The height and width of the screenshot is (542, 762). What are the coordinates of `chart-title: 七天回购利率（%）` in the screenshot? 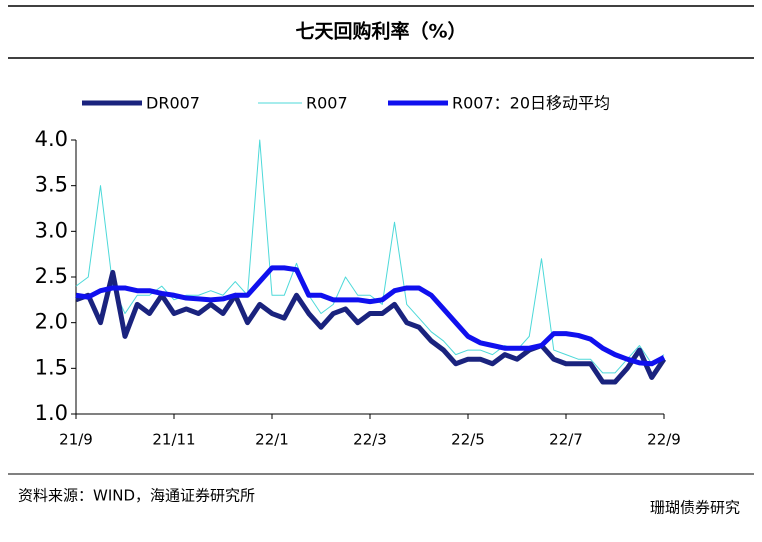 It's located at (380, 31).